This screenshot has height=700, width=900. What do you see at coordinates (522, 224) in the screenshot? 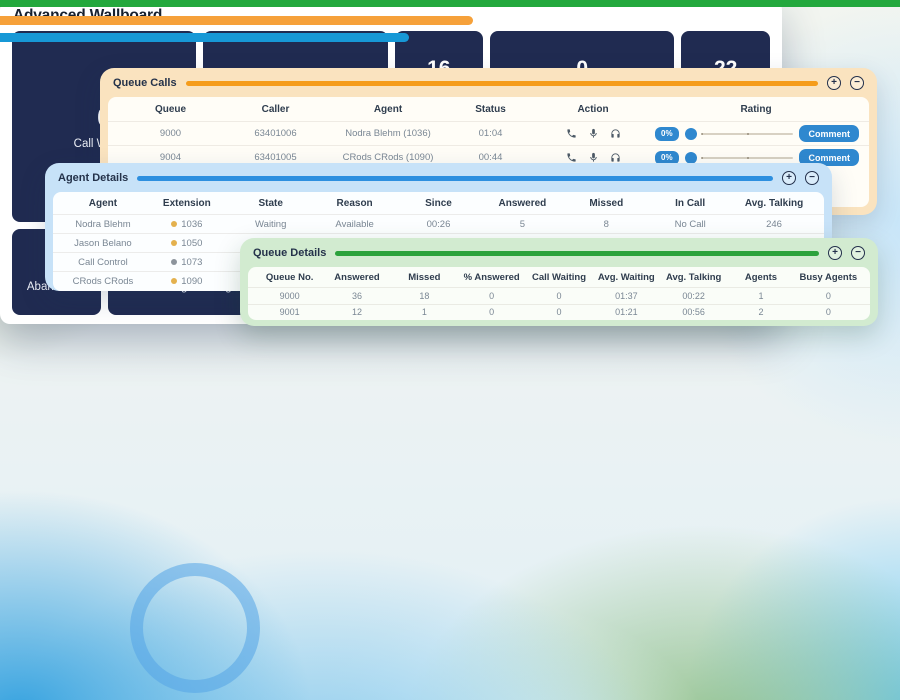
I see `answered-cell: 5` at bounding box center [522, 224].